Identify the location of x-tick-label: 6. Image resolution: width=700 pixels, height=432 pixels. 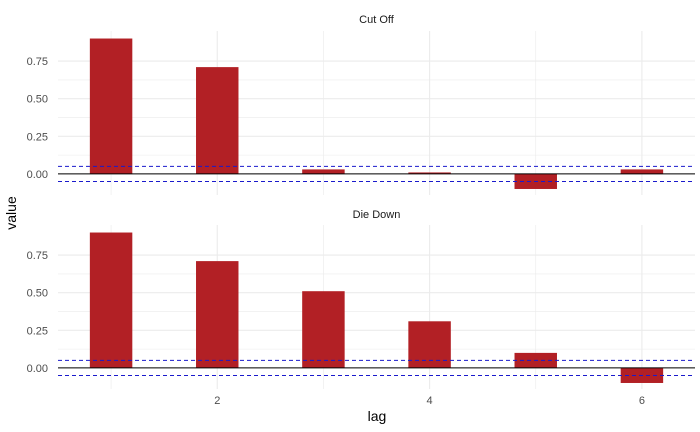
(642, 401).